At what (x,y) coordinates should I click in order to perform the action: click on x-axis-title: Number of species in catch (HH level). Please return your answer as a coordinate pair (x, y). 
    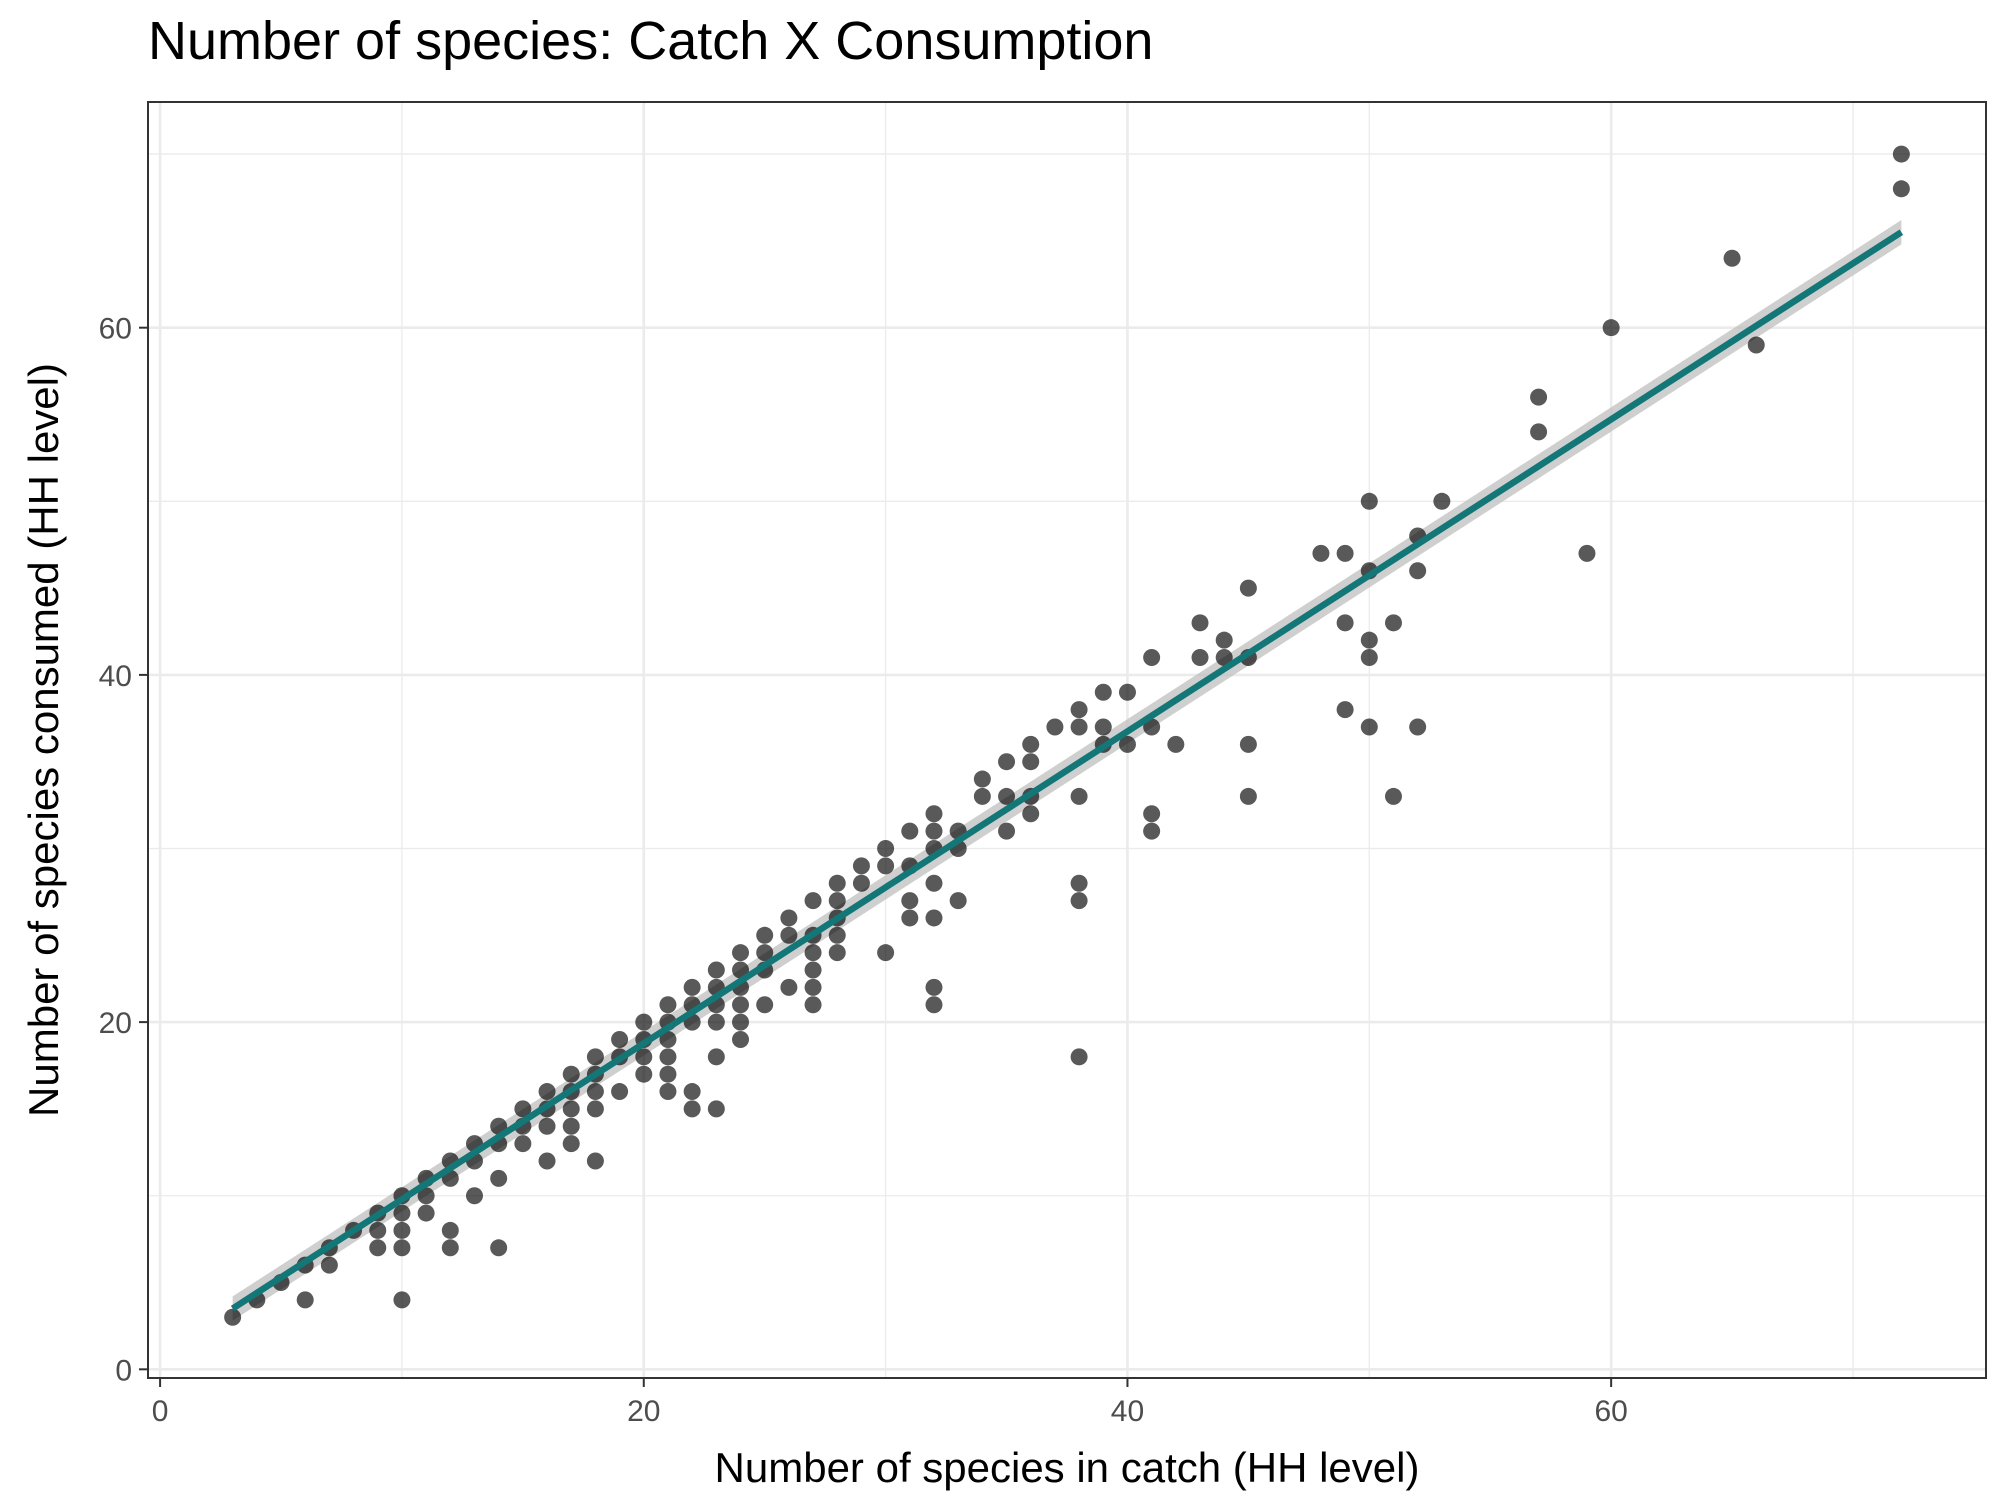
    Looking at the image, I should click on (1067, 1467).